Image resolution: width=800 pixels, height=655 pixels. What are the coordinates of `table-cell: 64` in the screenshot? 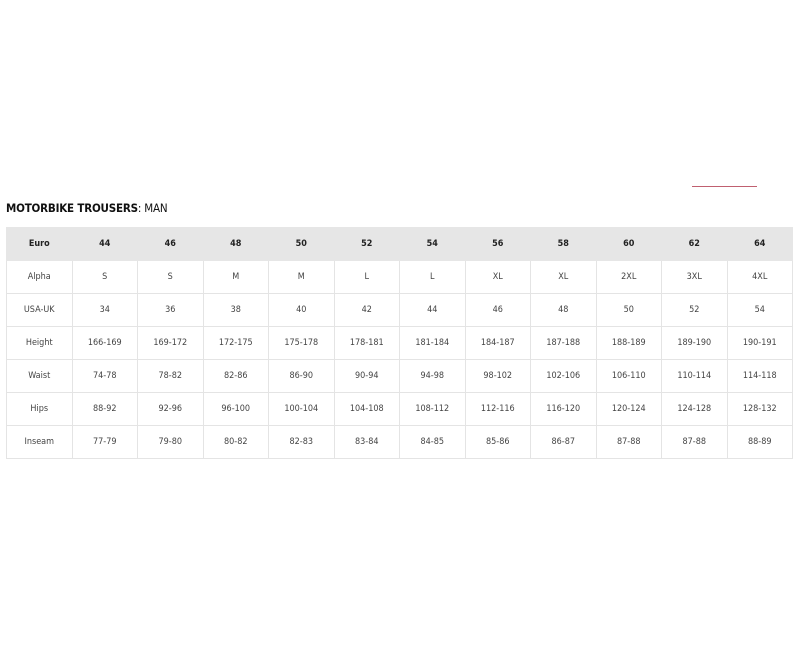 It's located at (759, 244).